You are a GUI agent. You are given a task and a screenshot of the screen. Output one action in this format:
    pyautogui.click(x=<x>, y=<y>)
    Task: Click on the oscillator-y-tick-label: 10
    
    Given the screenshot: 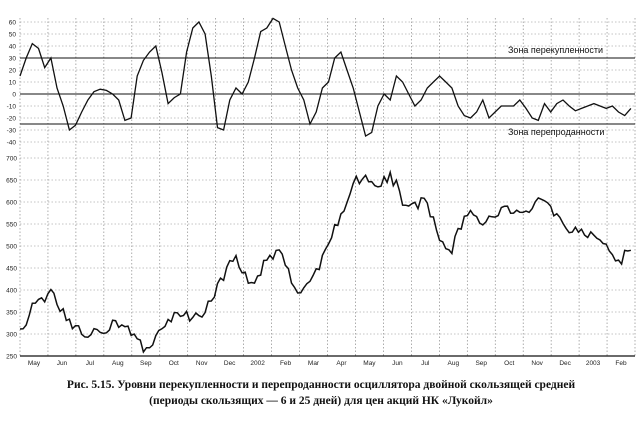 What is the action you would take?
    pyautogui.click(x=13, y=82)
    